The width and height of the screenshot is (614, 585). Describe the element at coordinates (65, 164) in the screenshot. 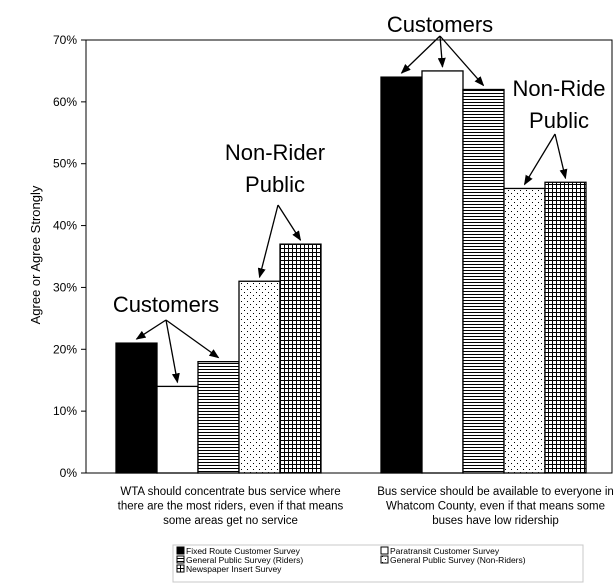

I see `y-tick-label: 50%` at that location.